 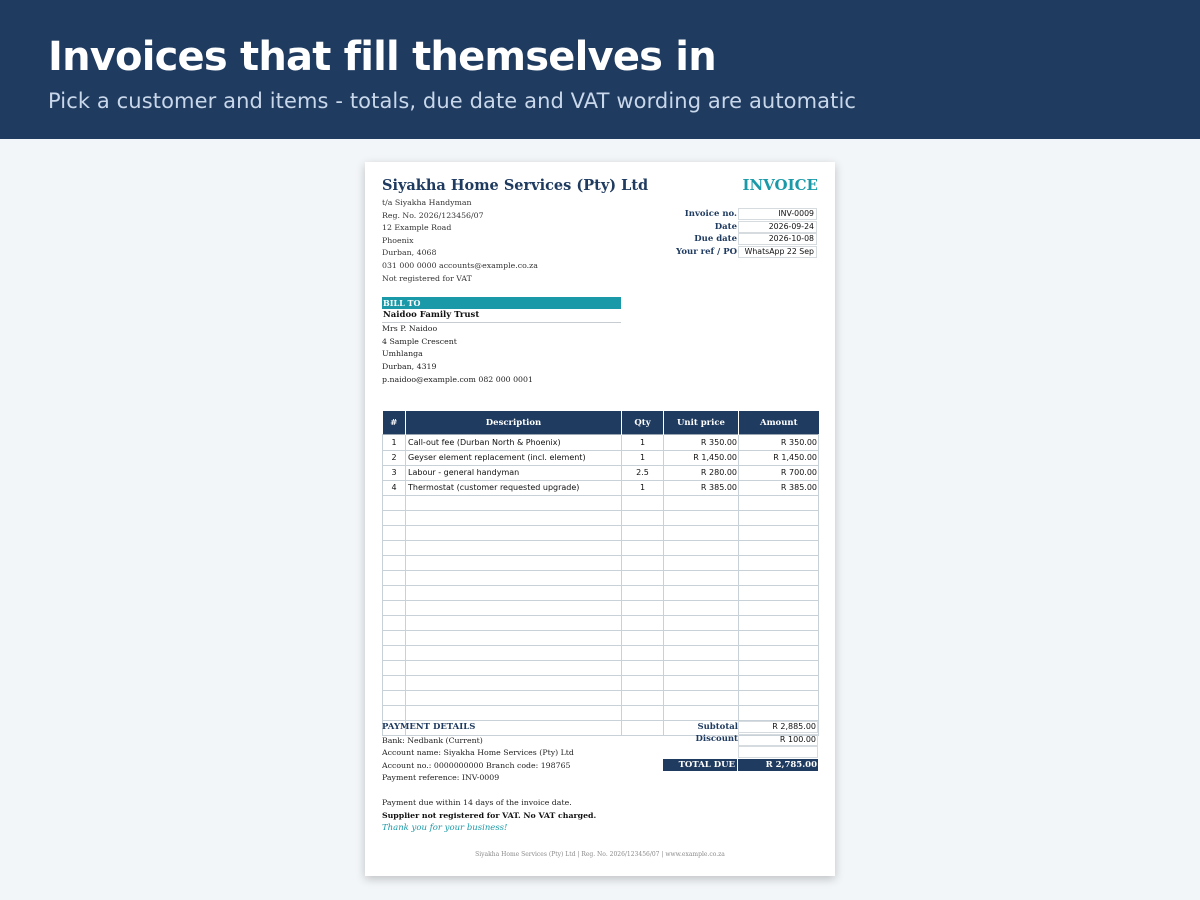 What do you see at coordinates (701, 458) in the screenshot?
I see `item-unit-price-cell: R 1,450.00` at bounding box center [701, 458].